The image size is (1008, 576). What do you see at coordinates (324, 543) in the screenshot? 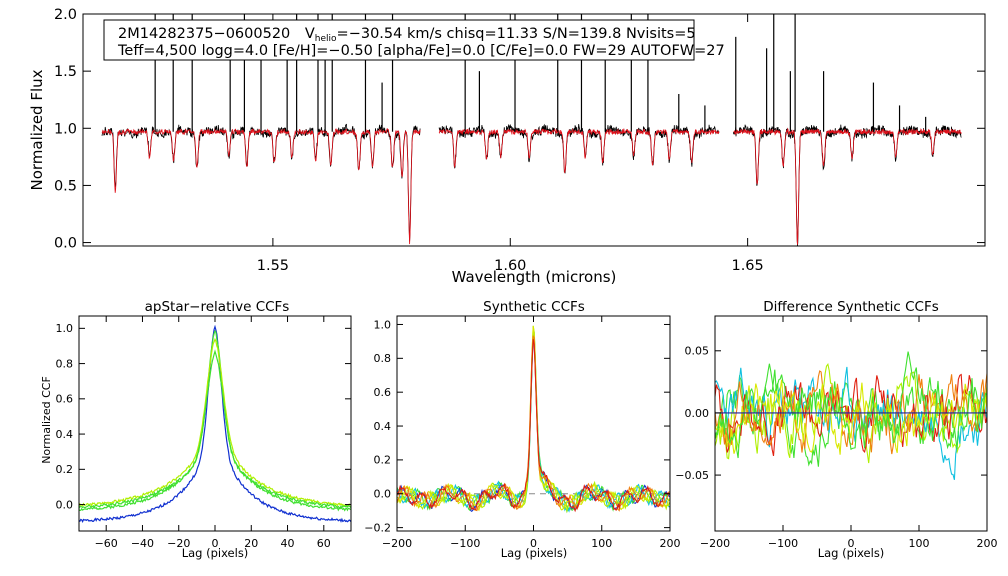
I see `x-tick-label: 60` at bounding box center [324, 543].